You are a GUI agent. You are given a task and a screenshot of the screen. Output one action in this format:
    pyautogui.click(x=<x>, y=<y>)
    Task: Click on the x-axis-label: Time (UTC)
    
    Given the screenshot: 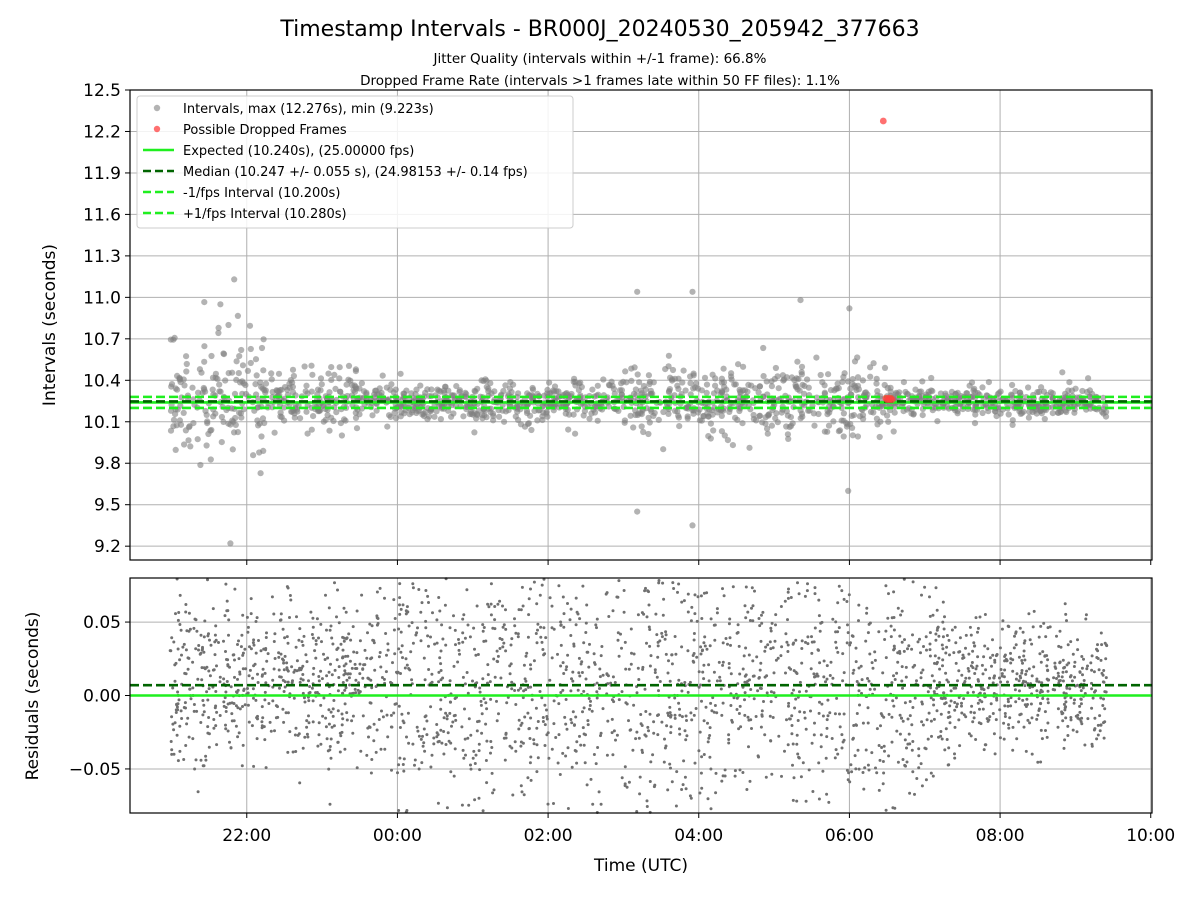 What is the action you would take?
    pyautogui.click(x=640, y=866)
    